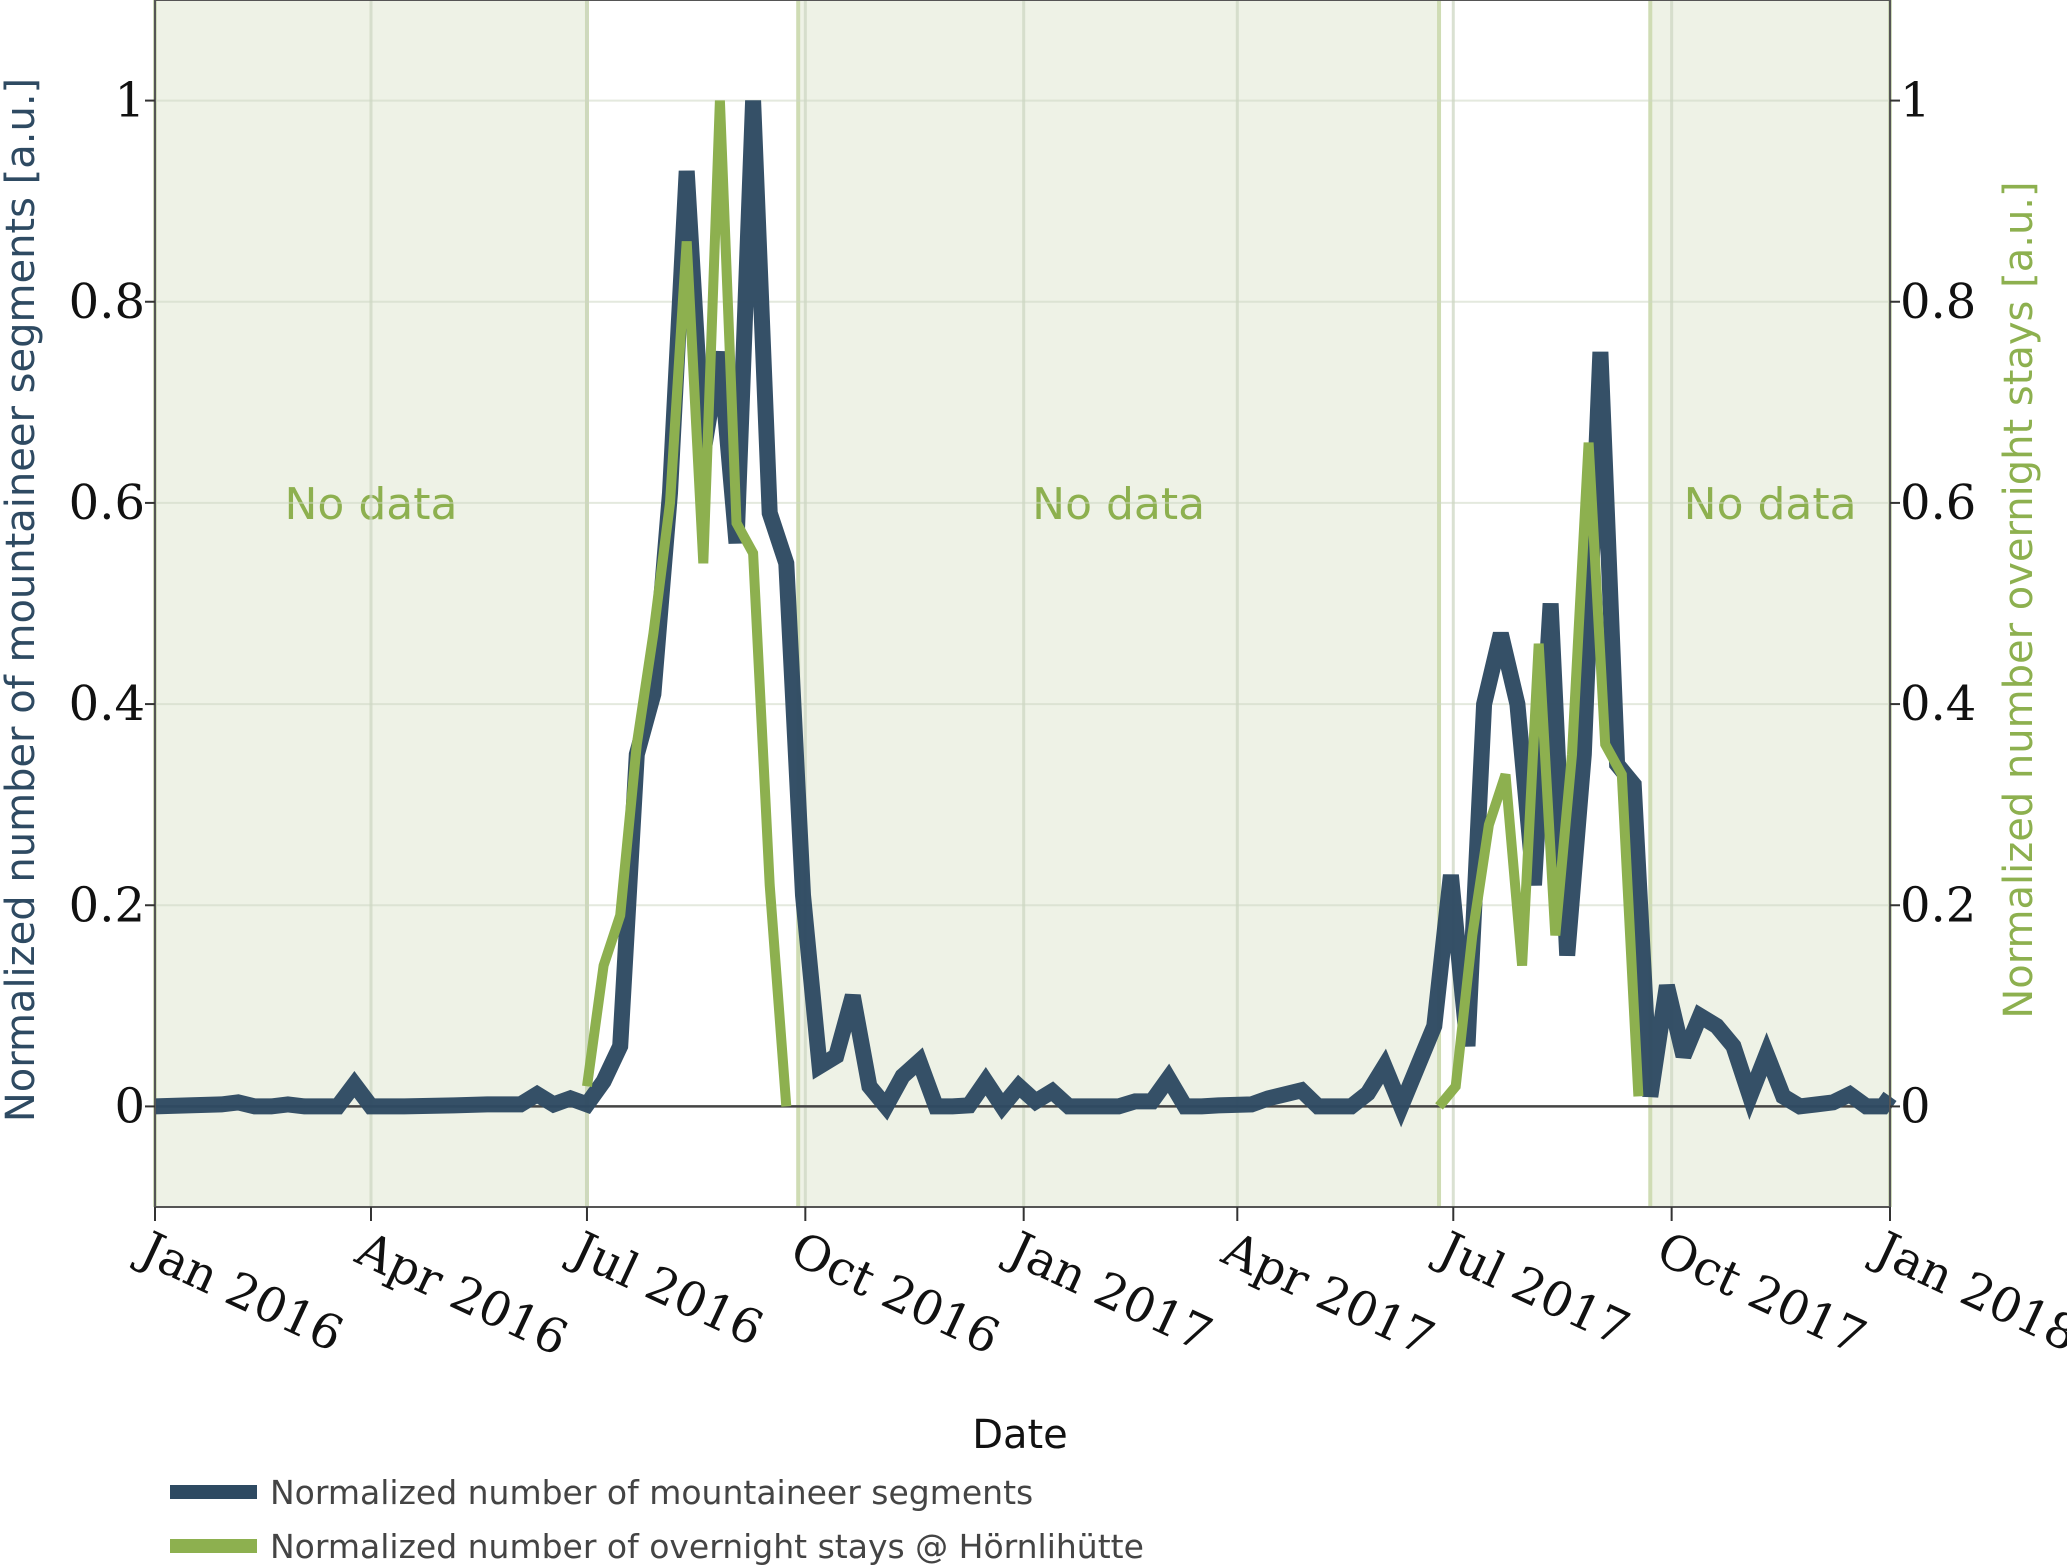 Image resolution: width=2067 pixels, height=1567 pixels. I want to click on right-y-tick-label: 1, so click(1915, 101).